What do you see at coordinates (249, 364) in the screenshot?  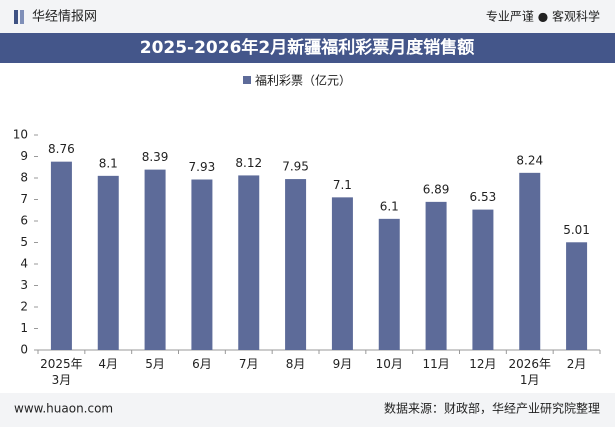 I see `x-tick-label: 7月` at bounding box center [249, 364].